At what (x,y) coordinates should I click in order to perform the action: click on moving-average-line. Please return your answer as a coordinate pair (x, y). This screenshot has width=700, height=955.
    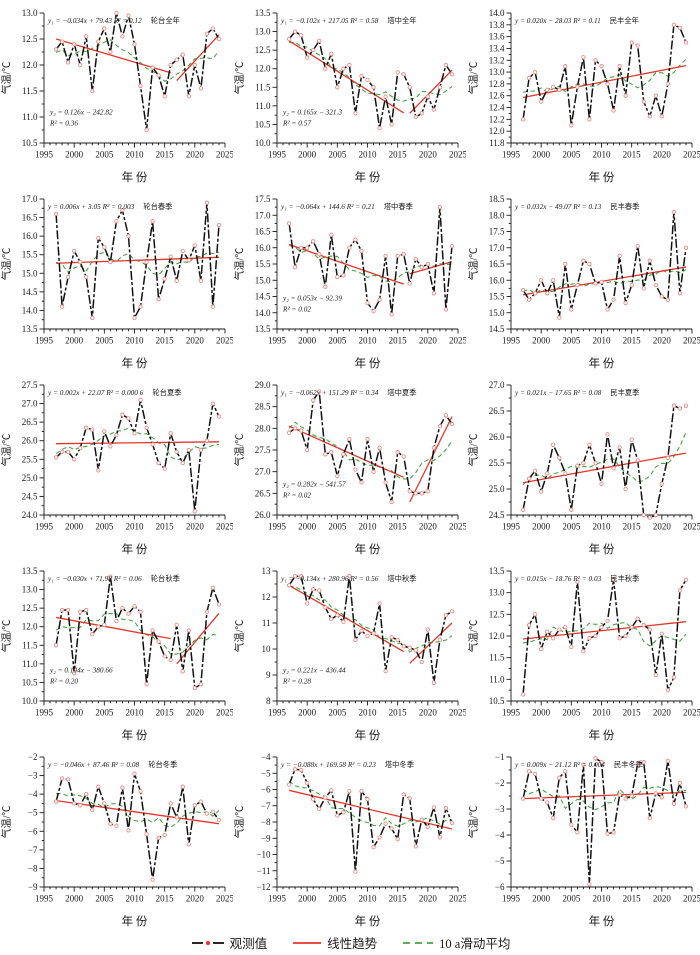
    Looking at the image, I should click on (604, 634).